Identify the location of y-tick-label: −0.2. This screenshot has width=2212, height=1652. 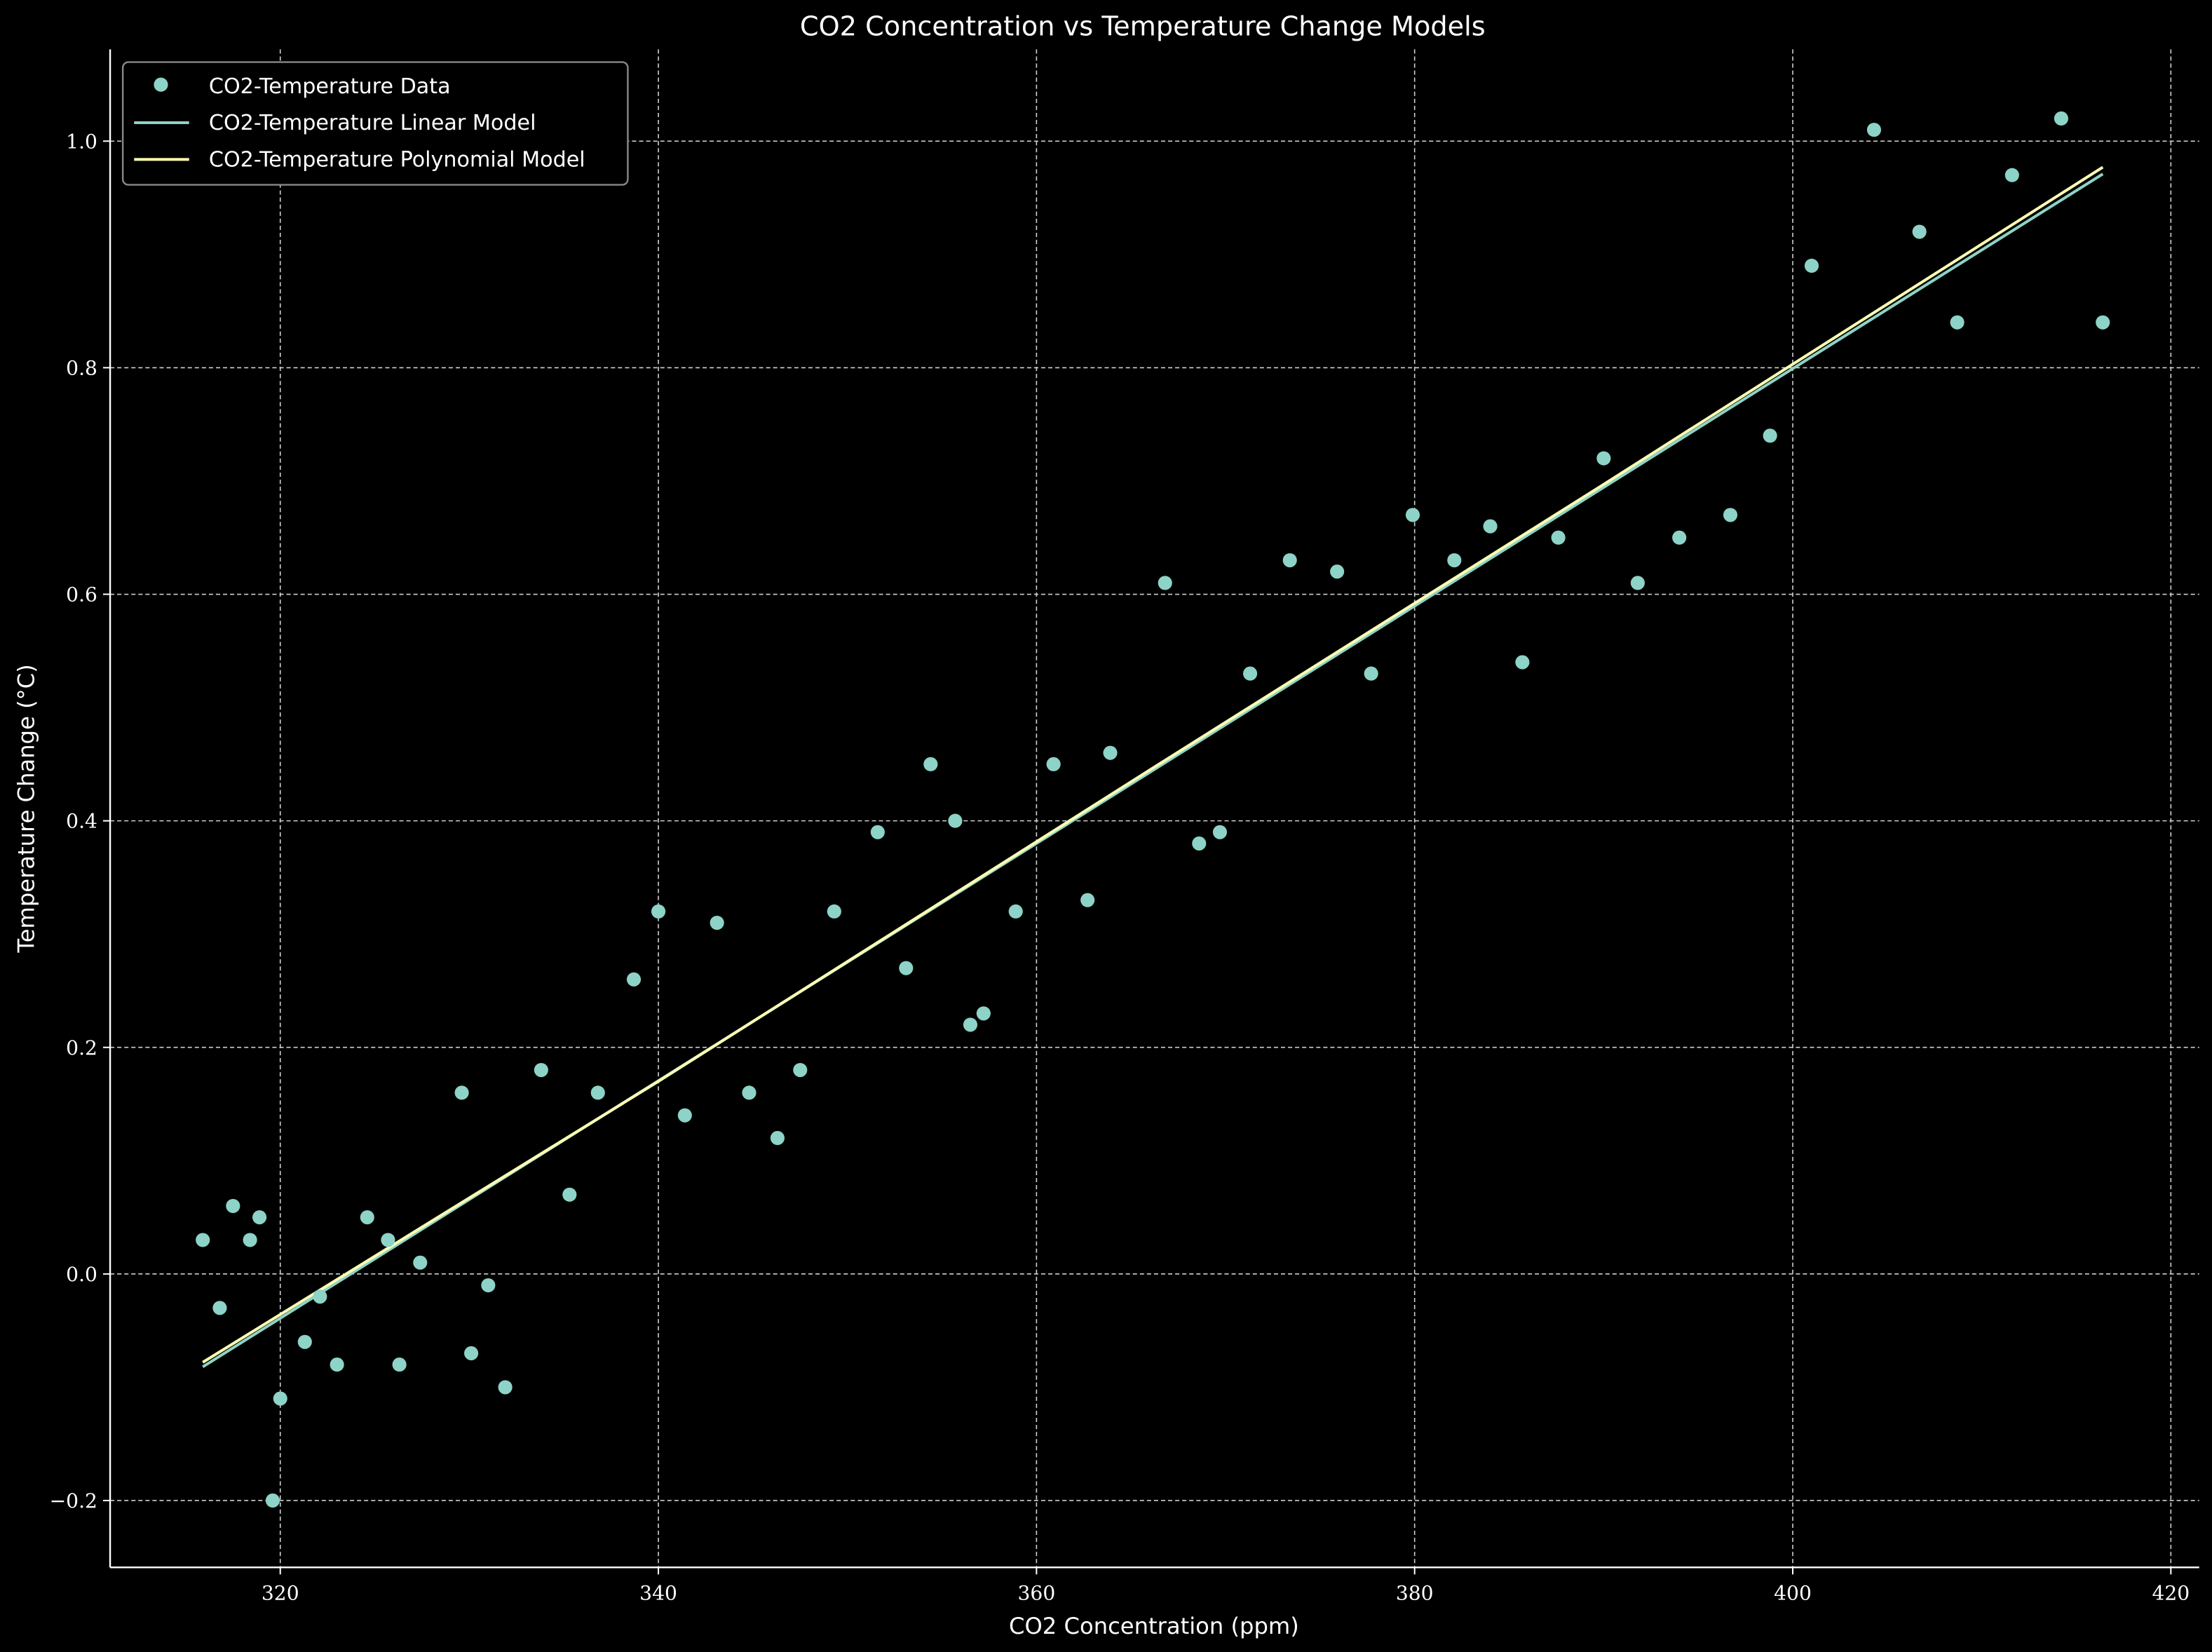
(73, 1500).